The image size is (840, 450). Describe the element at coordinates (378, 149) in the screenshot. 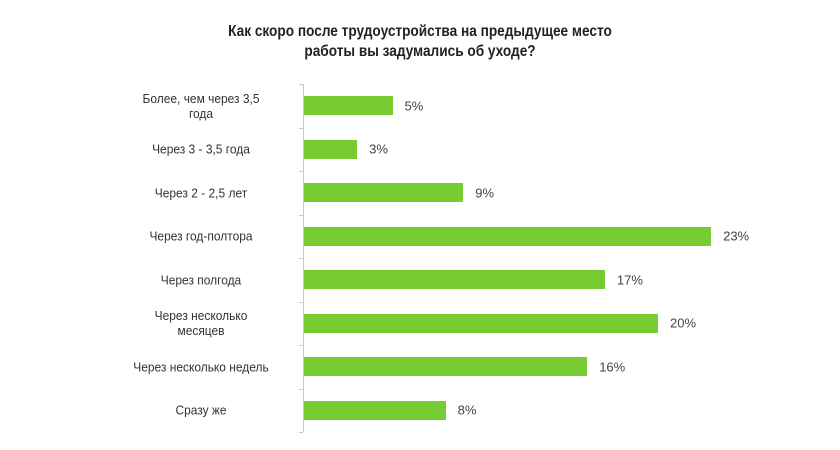

I see `data-label: 3%` at that location.